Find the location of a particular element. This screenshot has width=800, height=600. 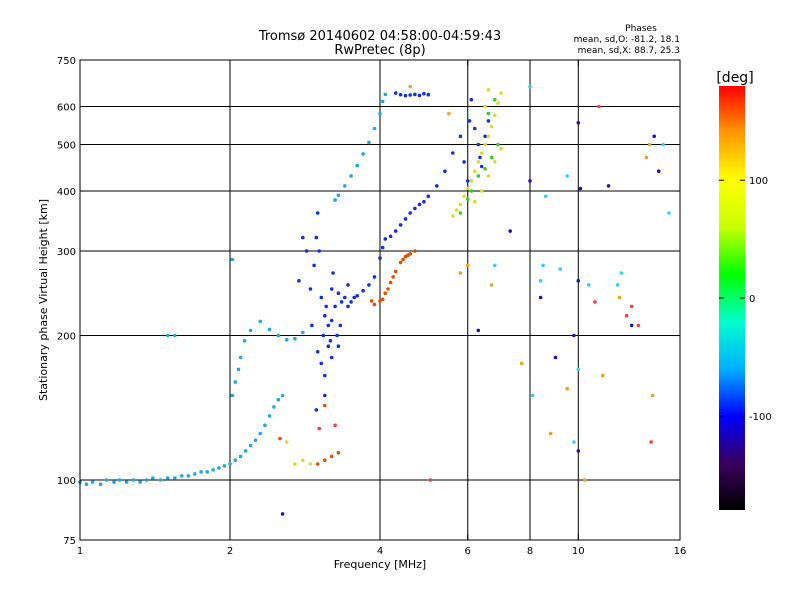

y-tick-label: 750 is located at coordinates (66, 61).